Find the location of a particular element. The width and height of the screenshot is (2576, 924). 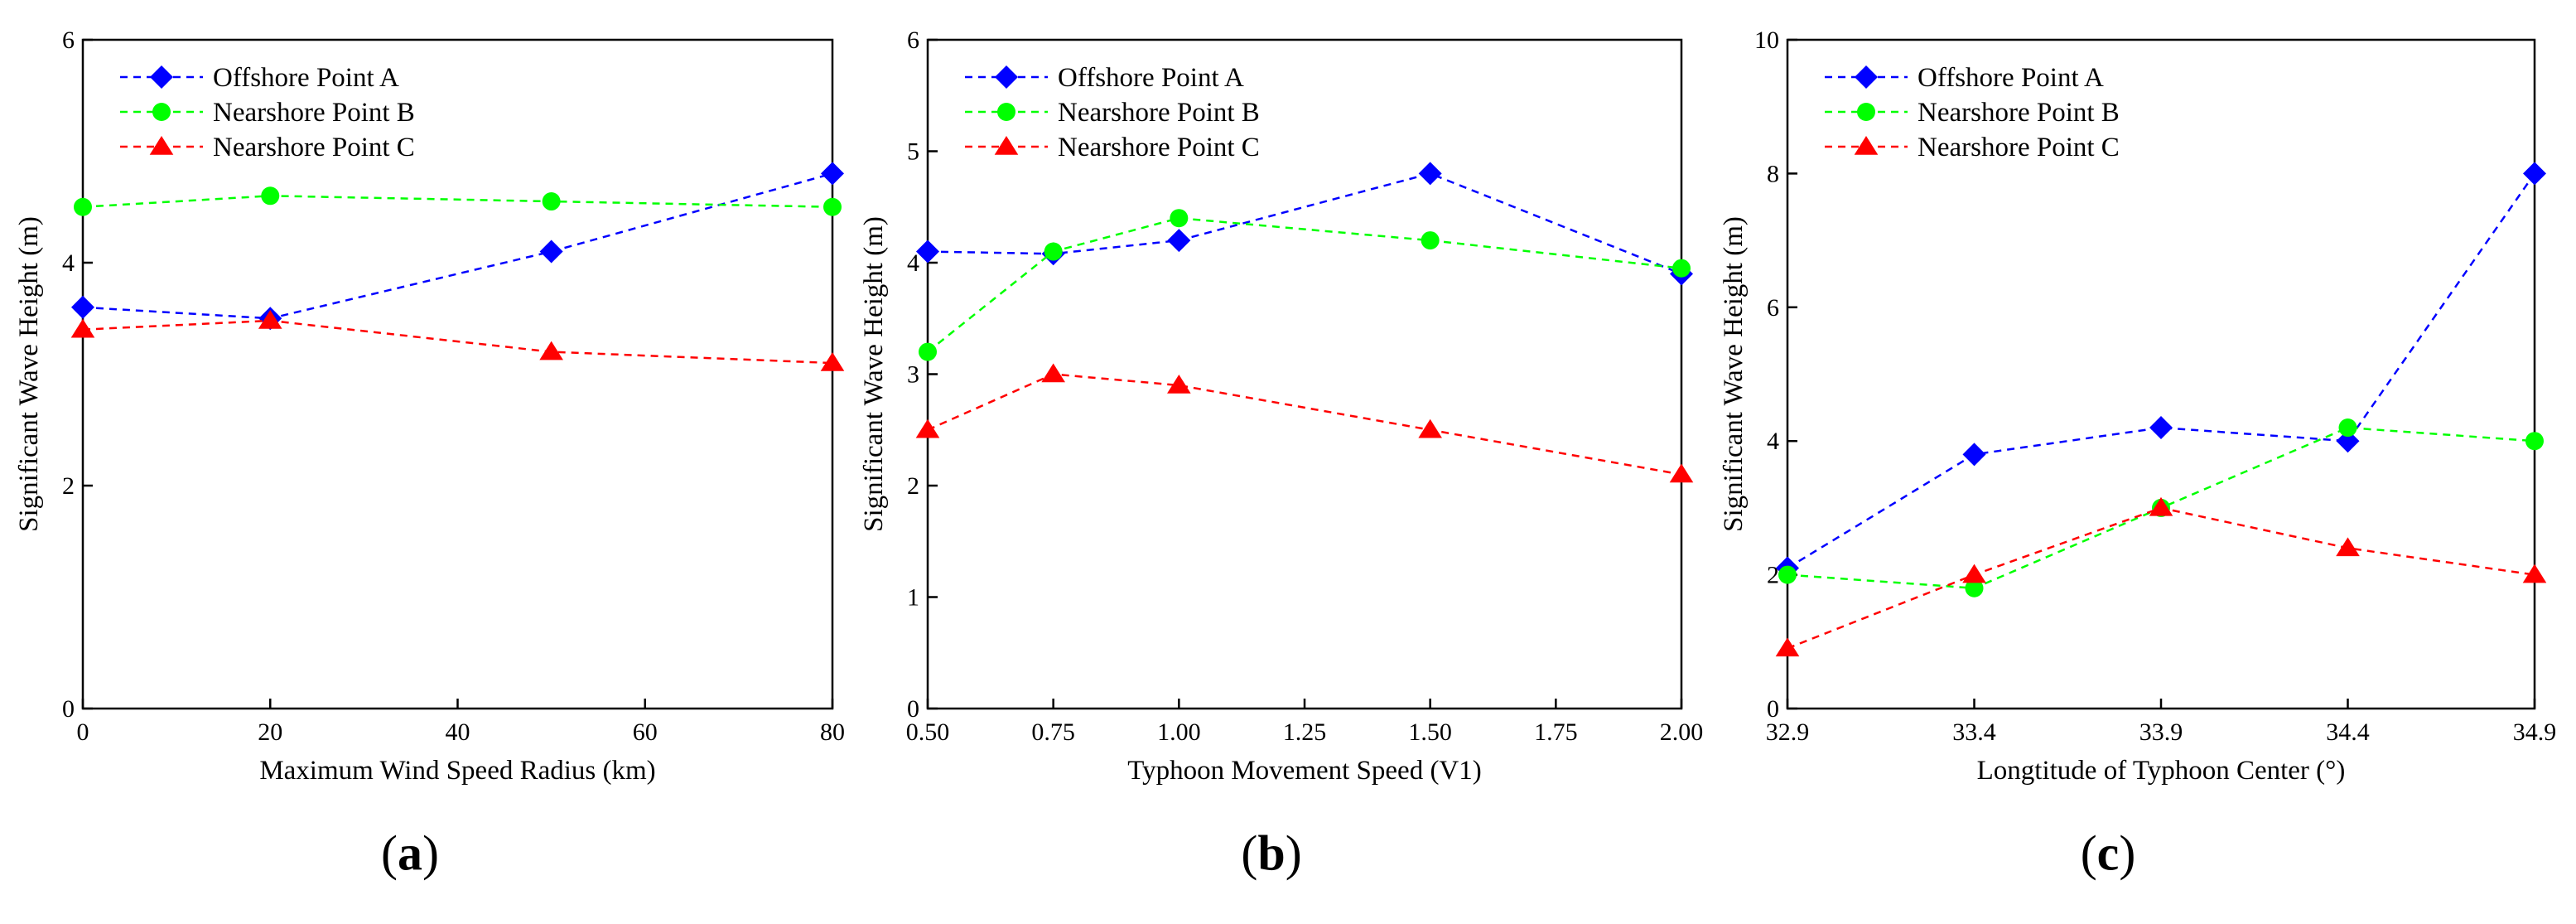

x-axis-title: Typhoon Movement Speed (V1) is located at coordinates (1304, 771).